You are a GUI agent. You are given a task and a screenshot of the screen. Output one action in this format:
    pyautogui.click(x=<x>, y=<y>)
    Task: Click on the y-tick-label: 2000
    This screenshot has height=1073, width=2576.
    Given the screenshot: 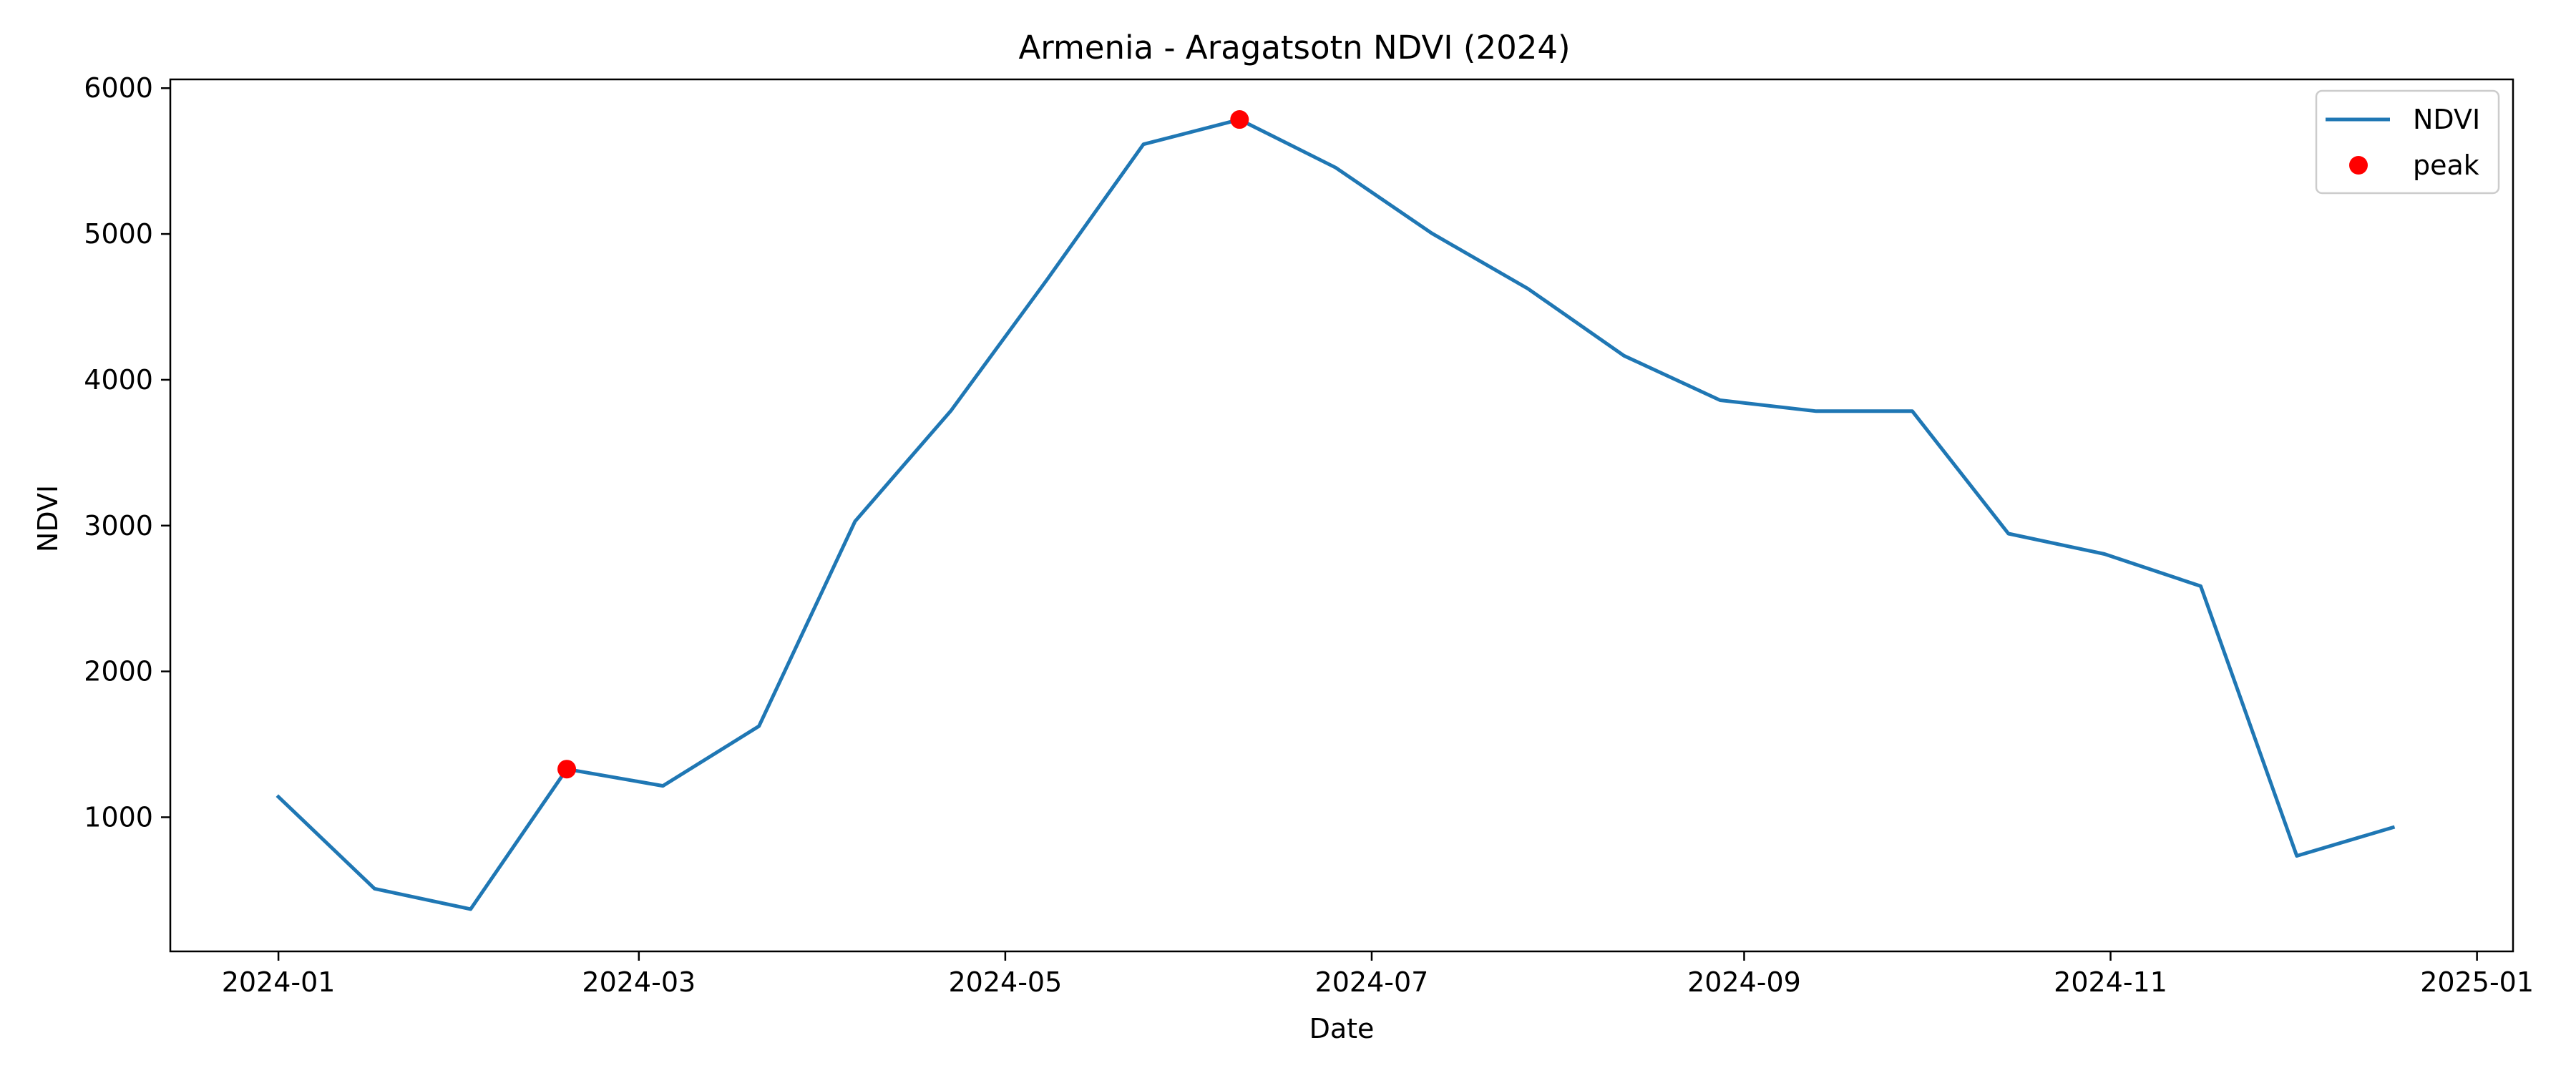 What is the action you would take?
    pyautogui.click(x=118, y=671)
    